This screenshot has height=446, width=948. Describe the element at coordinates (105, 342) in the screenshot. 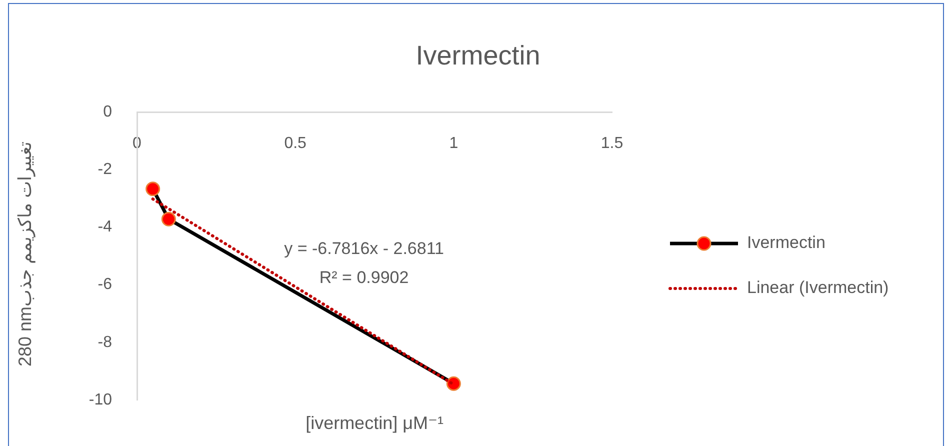

I see `y-tick-label: -8` at that location.